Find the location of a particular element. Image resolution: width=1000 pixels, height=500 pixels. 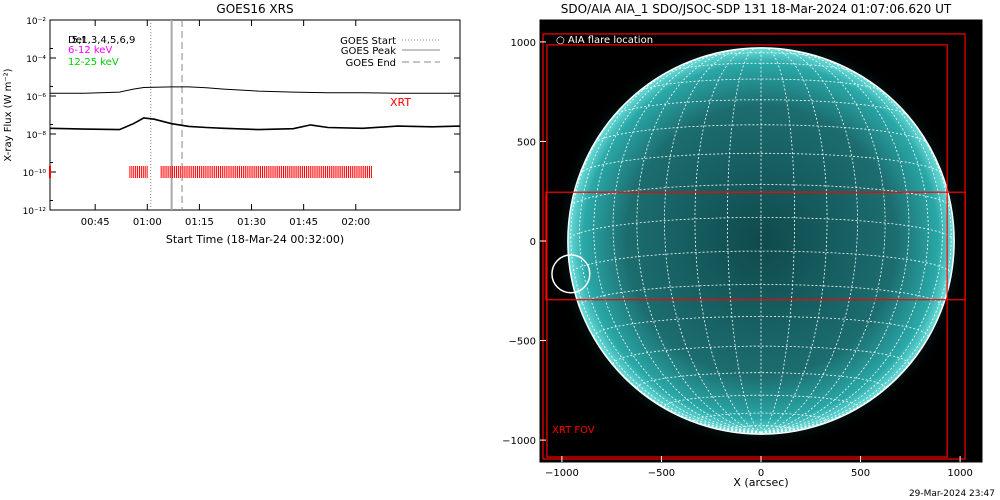

y-tick-label: 10⁻⁴ is located at coordinates (36, 60).